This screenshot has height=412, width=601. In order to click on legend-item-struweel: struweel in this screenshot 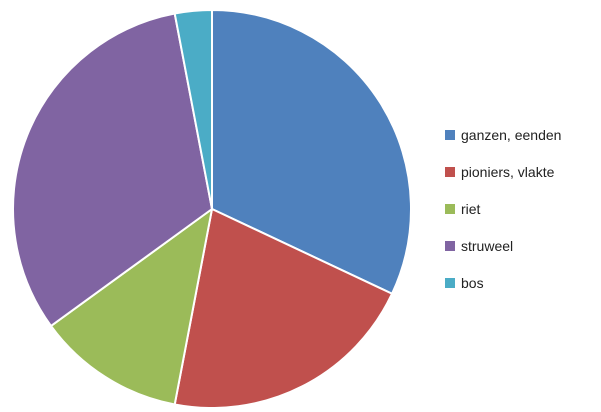, I will do `click(479, 246)`.